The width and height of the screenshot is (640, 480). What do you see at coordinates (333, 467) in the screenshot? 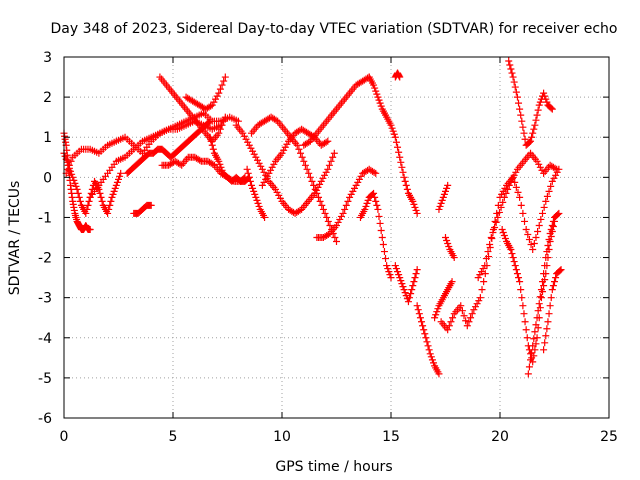
I see `x-axis-label: GPS time / hours` at bounding box center [333, 467].